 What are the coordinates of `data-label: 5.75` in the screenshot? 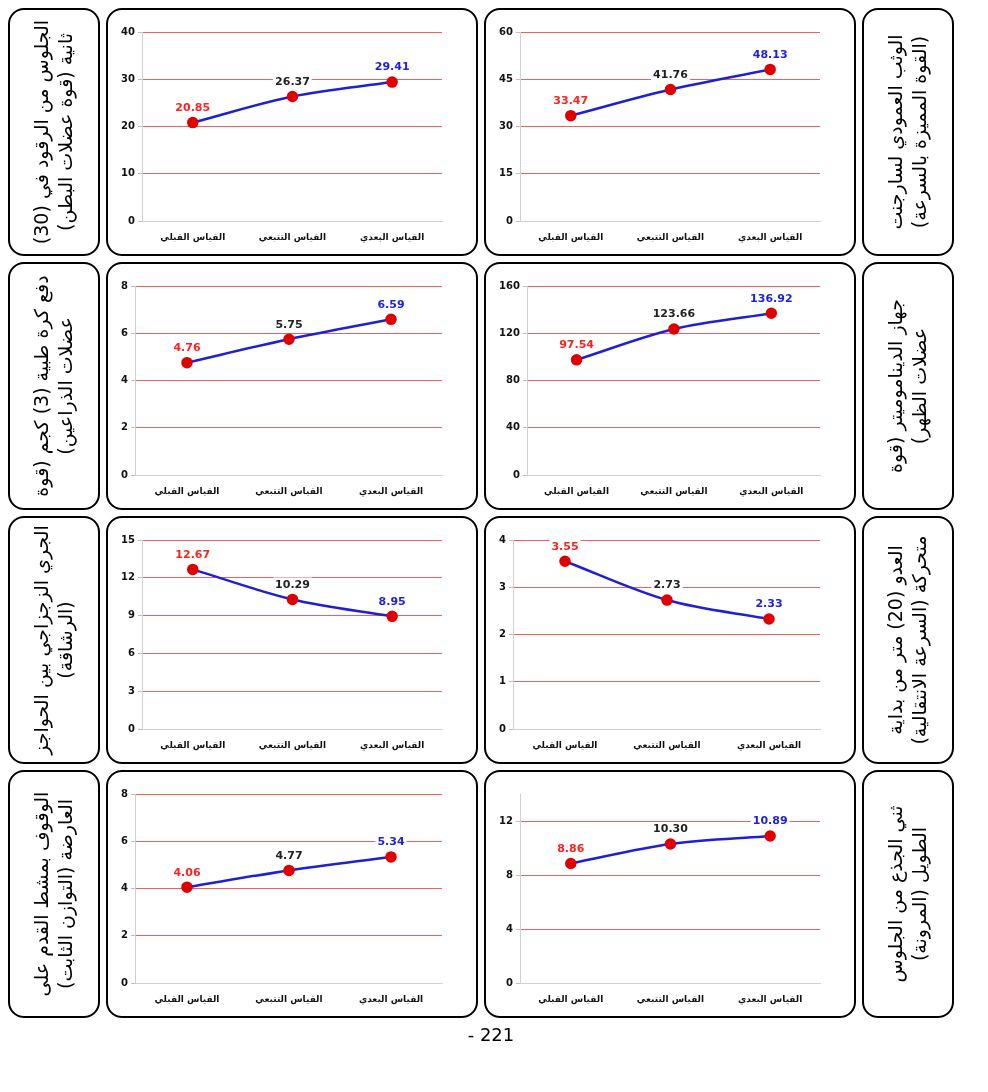 It's located at (289, 324).